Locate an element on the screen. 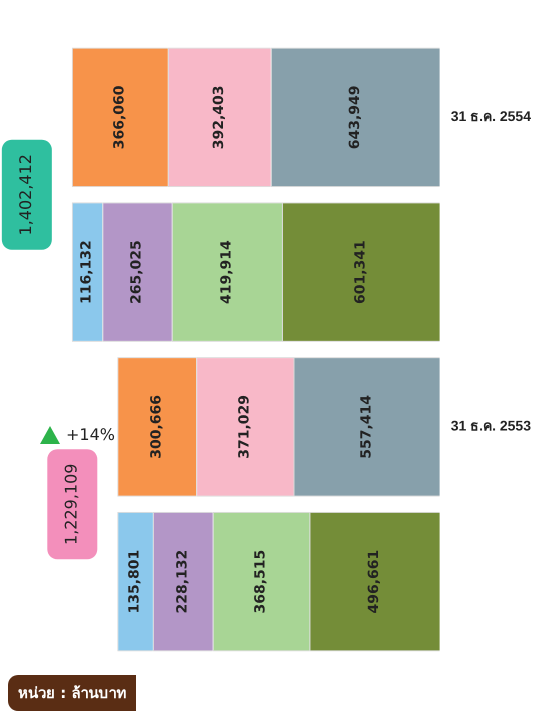 This screenshot has width=540, height=719. data-label: 228,132 is located at coordinates (182, 582).